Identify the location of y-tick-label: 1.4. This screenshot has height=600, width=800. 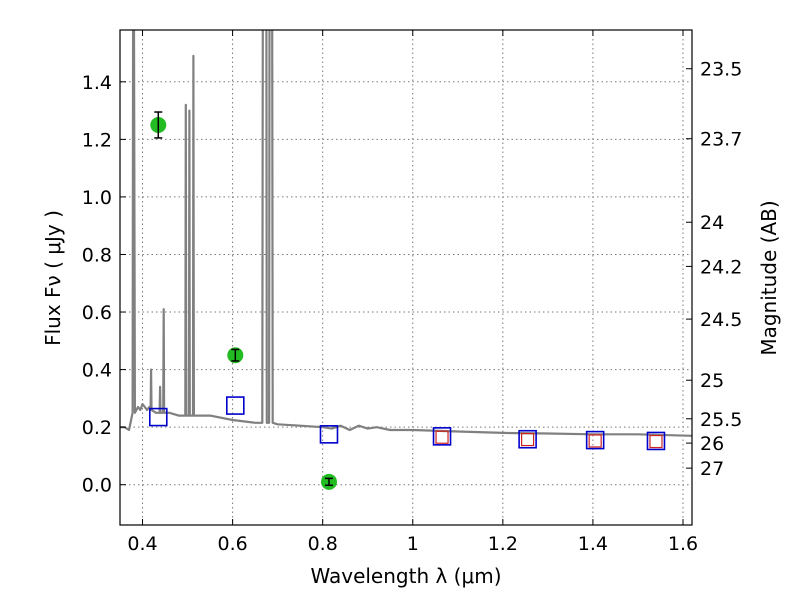
(97, 83).